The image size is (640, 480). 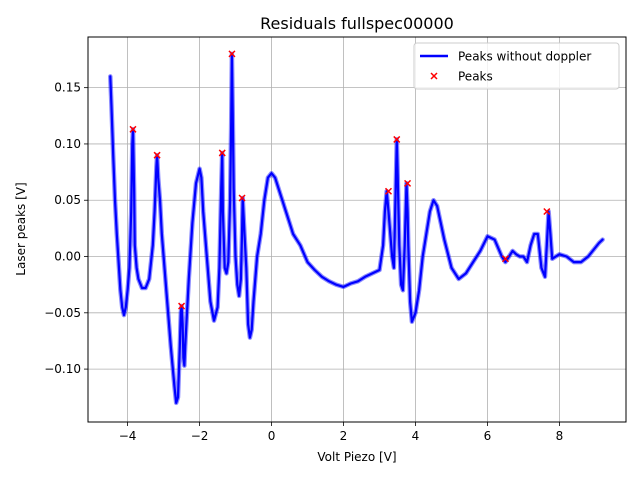 I want to click on y-tick-label: 0.00, so click(x=67, y=257).